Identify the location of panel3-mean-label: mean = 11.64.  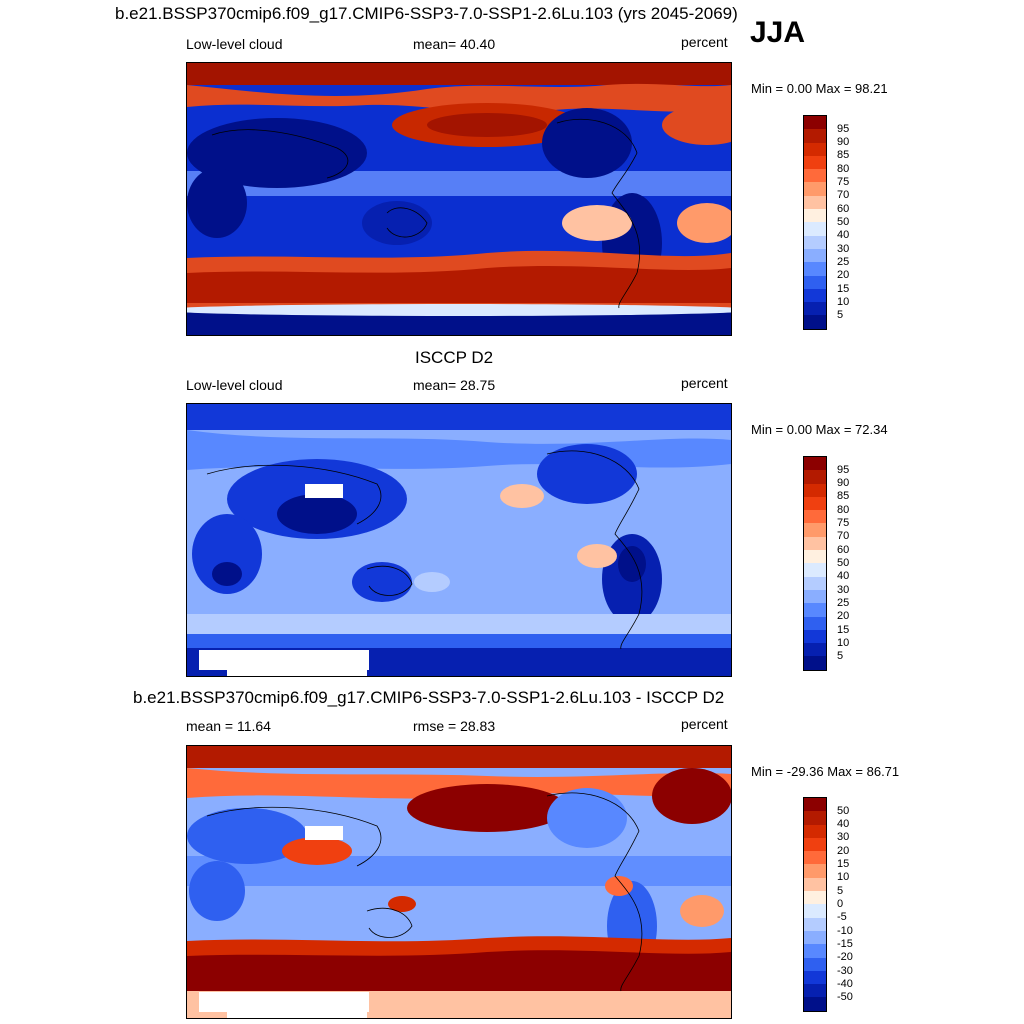
(228, 726).